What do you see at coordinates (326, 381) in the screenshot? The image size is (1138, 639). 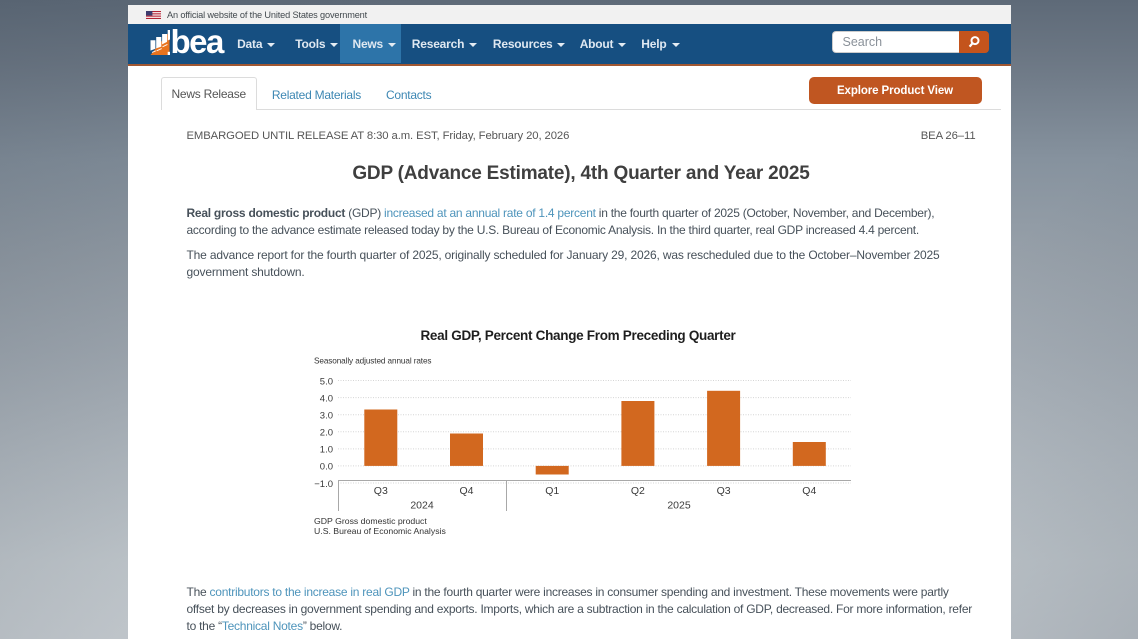 I see `svg-text: 5.0` at bounding box center [326, 381].